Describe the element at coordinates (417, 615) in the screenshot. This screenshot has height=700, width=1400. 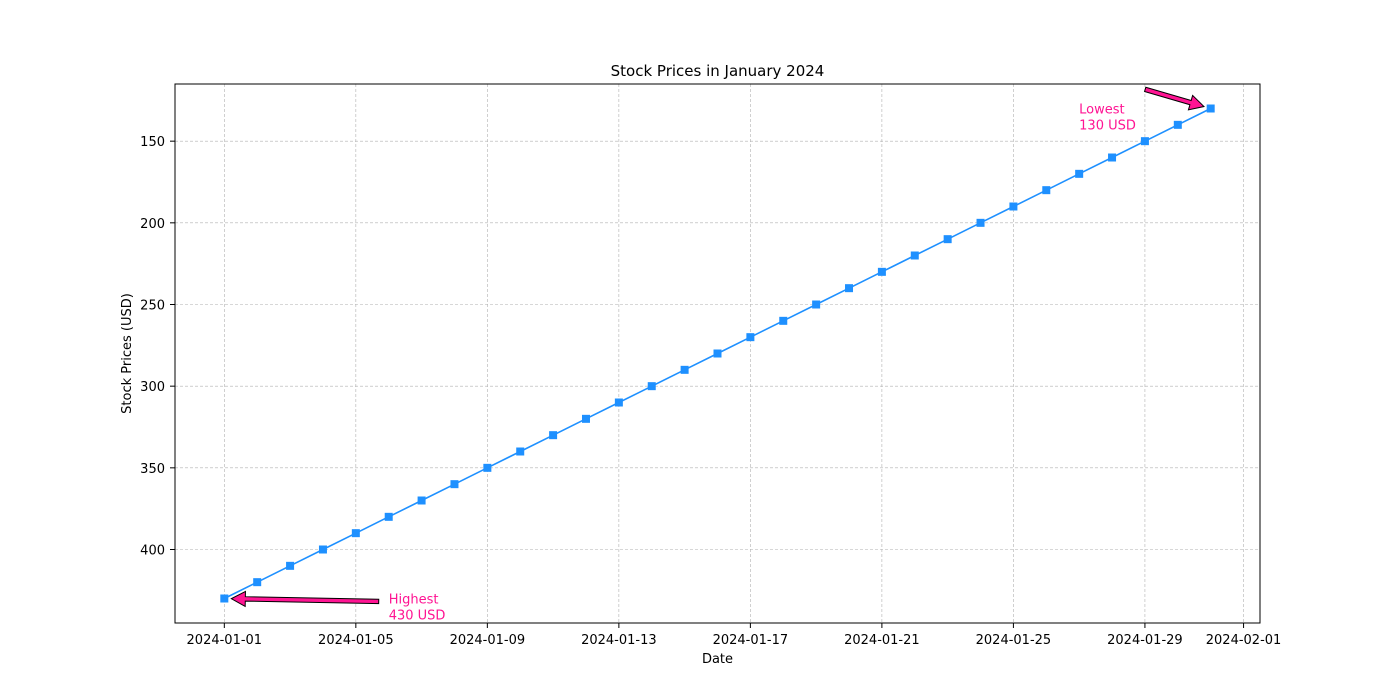
I see `annotation-text: 430 USD` at that location.